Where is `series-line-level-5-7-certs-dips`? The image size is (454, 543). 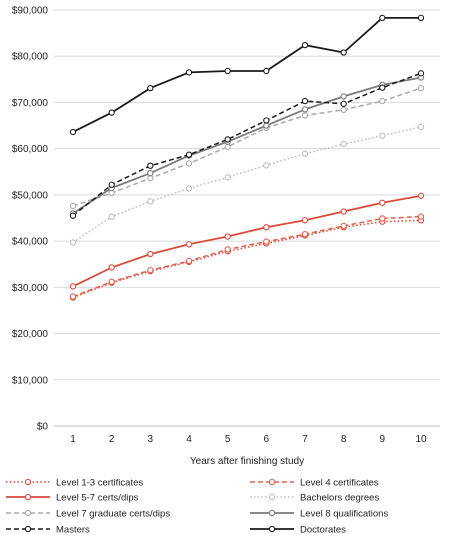 series-line-level-5-7-certs-dips is located at coordinates (247, 241).